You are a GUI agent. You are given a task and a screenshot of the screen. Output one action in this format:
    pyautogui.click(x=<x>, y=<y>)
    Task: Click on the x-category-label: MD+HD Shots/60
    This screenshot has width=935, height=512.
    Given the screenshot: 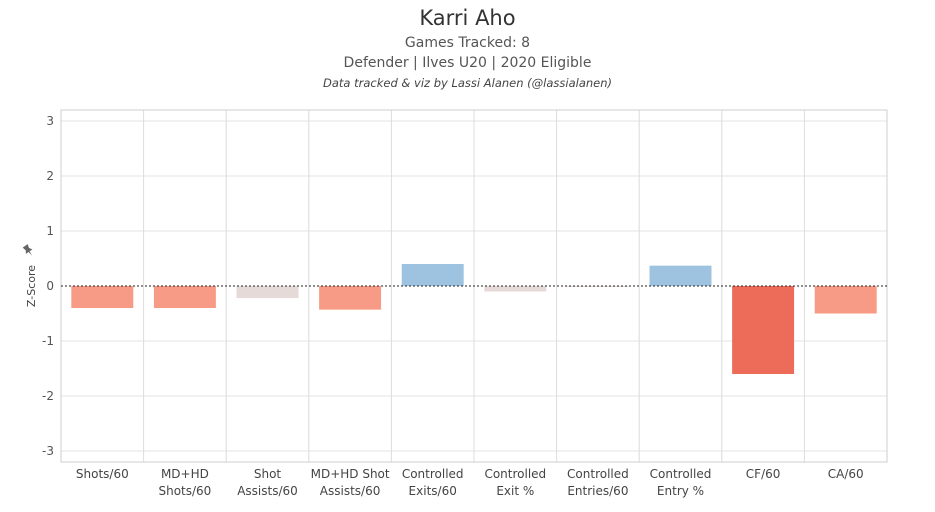 What is the action you would take?
    pyautogui.click(x=184, y=482)
    